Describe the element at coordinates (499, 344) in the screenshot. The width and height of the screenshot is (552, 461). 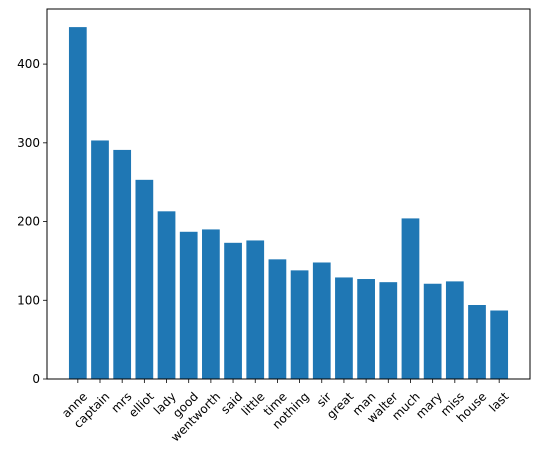
I see `bar-last` at that location.